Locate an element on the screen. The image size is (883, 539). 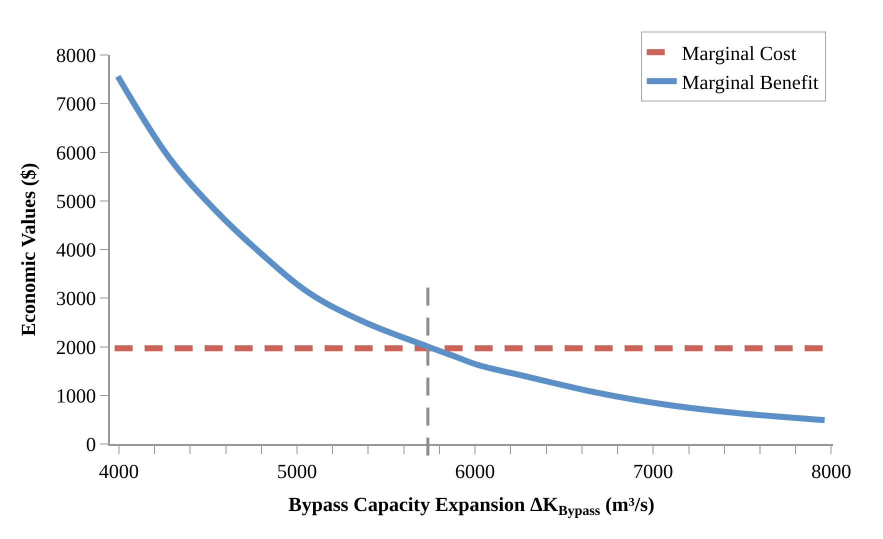
x-tick-label: 4000 is located at coordinates (118, 472).